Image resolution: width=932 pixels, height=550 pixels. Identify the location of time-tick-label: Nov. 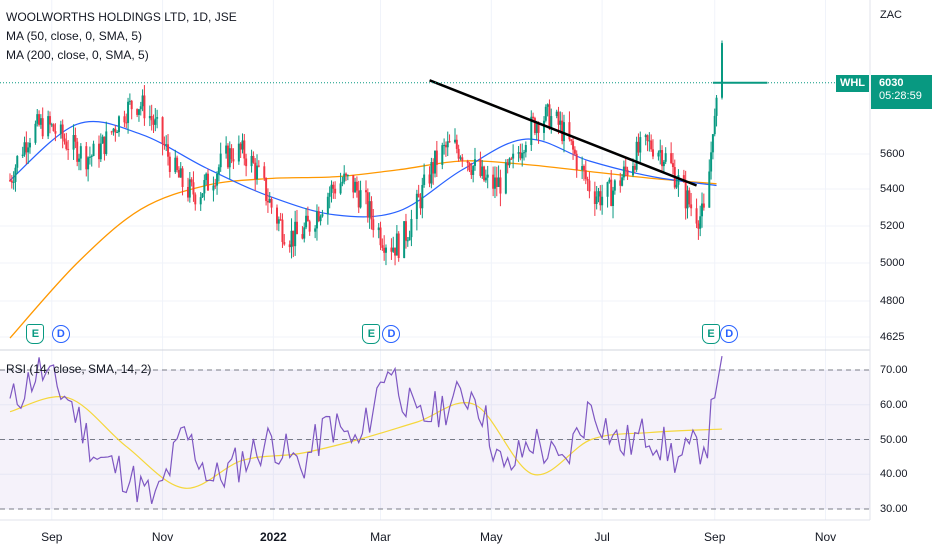
(825, 537).